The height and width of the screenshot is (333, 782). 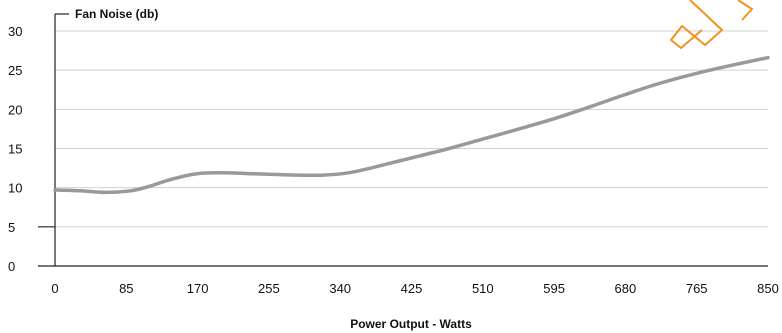 I want to click on x-tick-label: 425, so click(x=412, y=288).